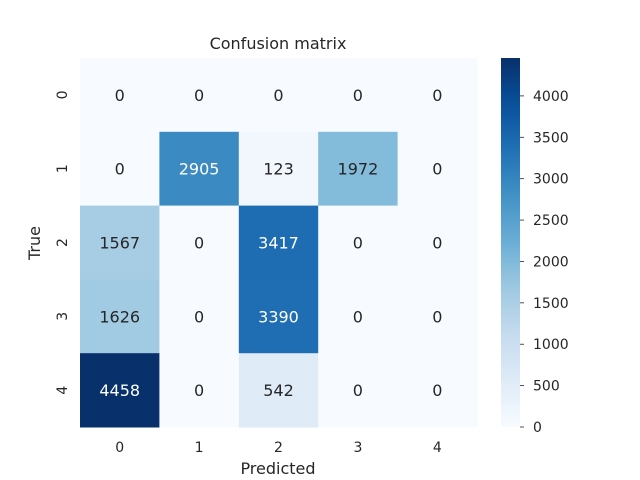  I want to click on y-tick-label: 2, so click(63, 242).